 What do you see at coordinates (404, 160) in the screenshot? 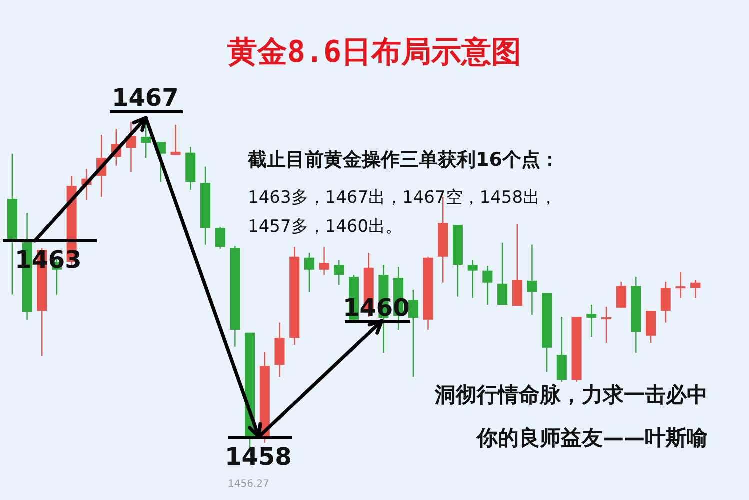
I see `annotation: 截止目前黄金操作三单获利16个点：` at bounding box center [404, 160].